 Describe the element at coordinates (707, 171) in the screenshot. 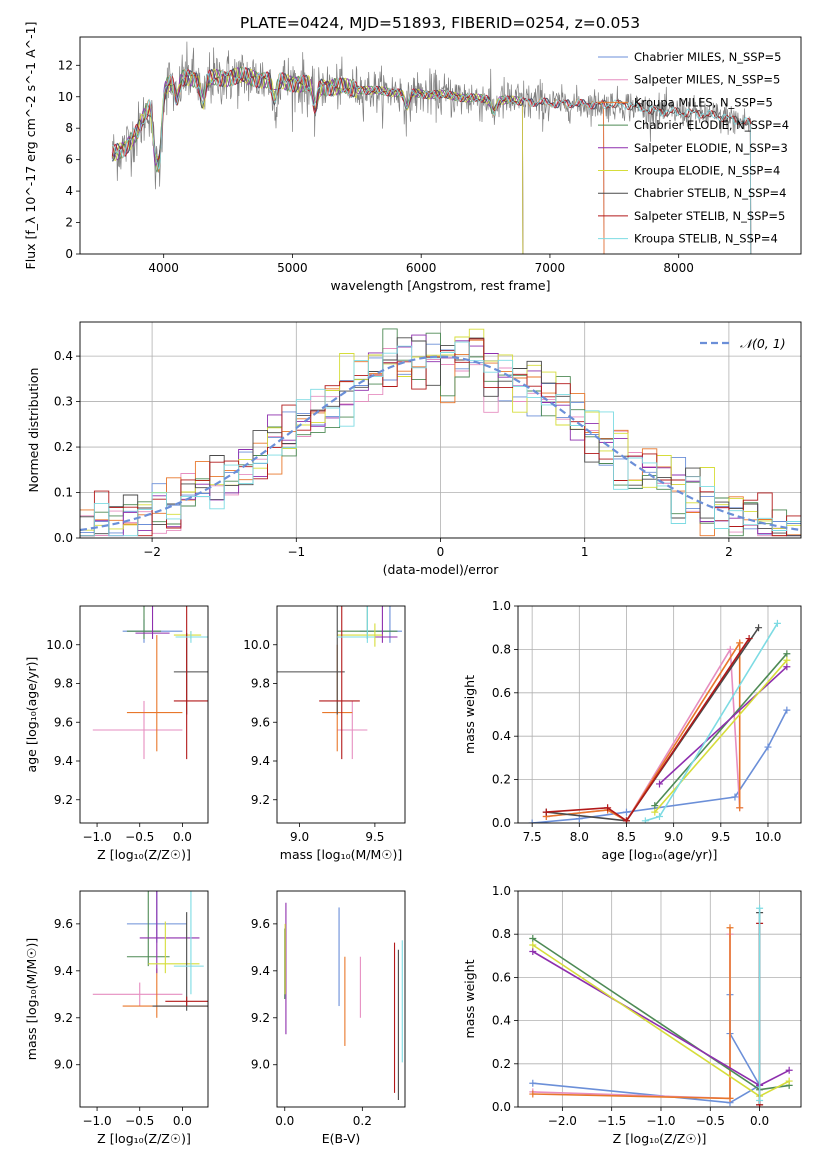

I see `legend-label: Kroupa ELODIE, N_SSP=4` at that location.